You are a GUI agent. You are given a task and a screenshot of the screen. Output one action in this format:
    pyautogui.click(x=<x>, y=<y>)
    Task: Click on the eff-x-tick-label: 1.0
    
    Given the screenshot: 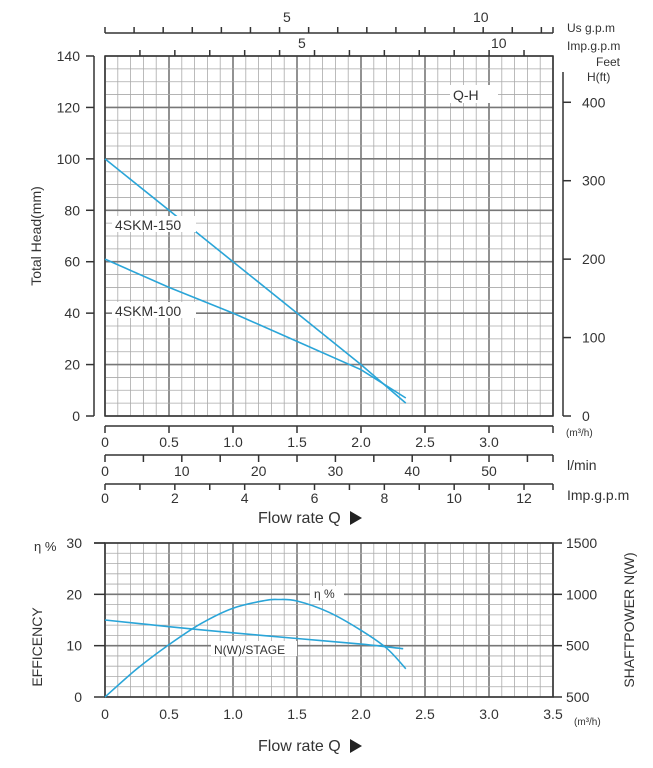 What is the action you would take?
    pyautogui.click(x=233, y=714)
    